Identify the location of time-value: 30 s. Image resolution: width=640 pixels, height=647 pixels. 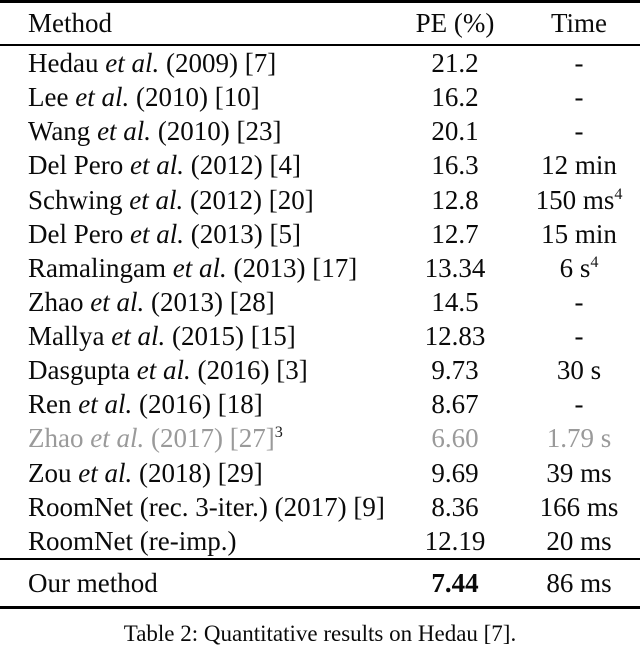
(579, 370).